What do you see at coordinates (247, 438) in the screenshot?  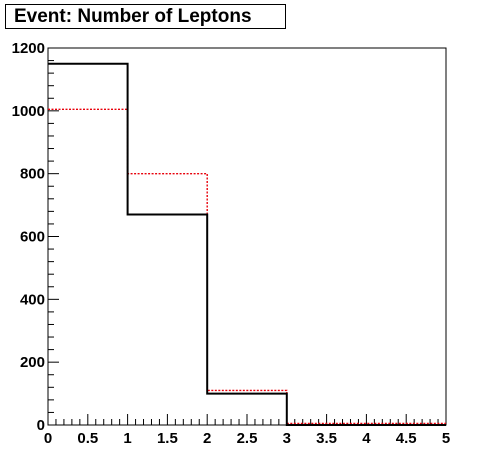 I see `x-tick-label: 2.5` at bounding box center [247, 438].